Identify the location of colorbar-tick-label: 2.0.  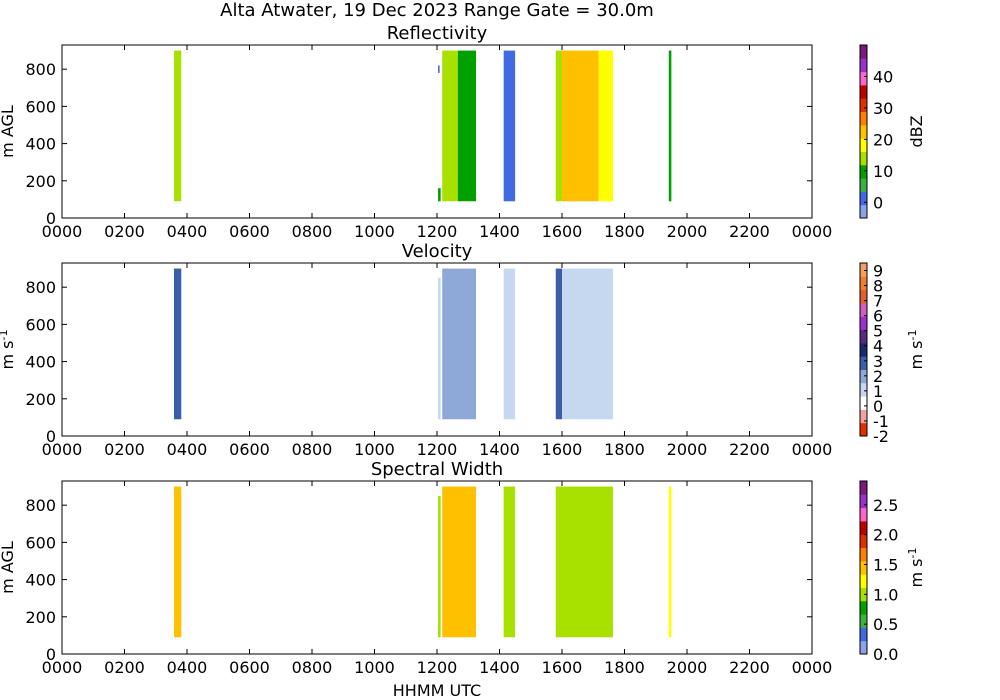
(885, 535).